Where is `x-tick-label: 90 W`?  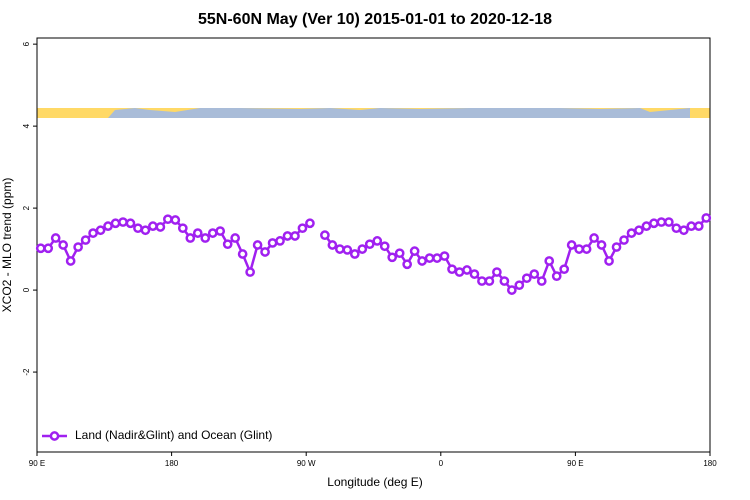 x-tick-label: 90 W is located at coordinates (306, 463).